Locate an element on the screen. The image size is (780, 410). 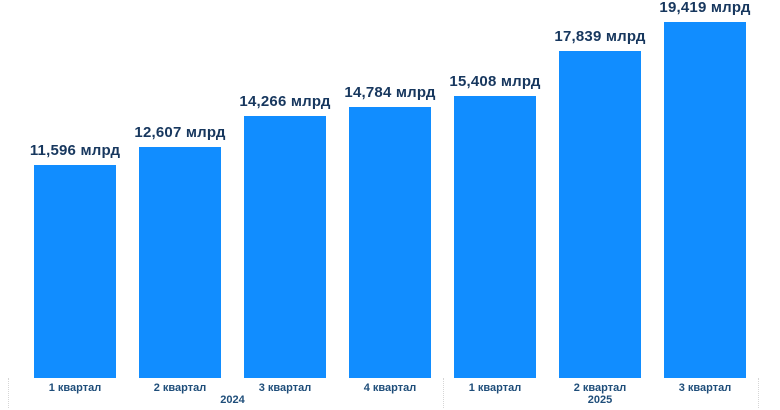
bar-value-label-1: 11,596 млрд is located at coordinates (75, 150).